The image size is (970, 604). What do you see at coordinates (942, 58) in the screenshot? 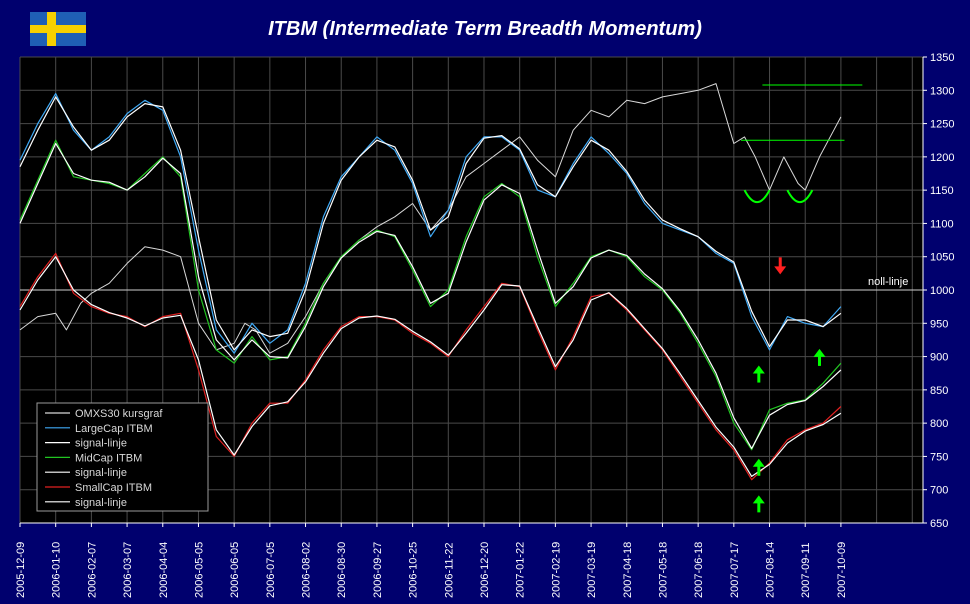
I see `y-tick-label: 1350` at bounding box center [942, 58].